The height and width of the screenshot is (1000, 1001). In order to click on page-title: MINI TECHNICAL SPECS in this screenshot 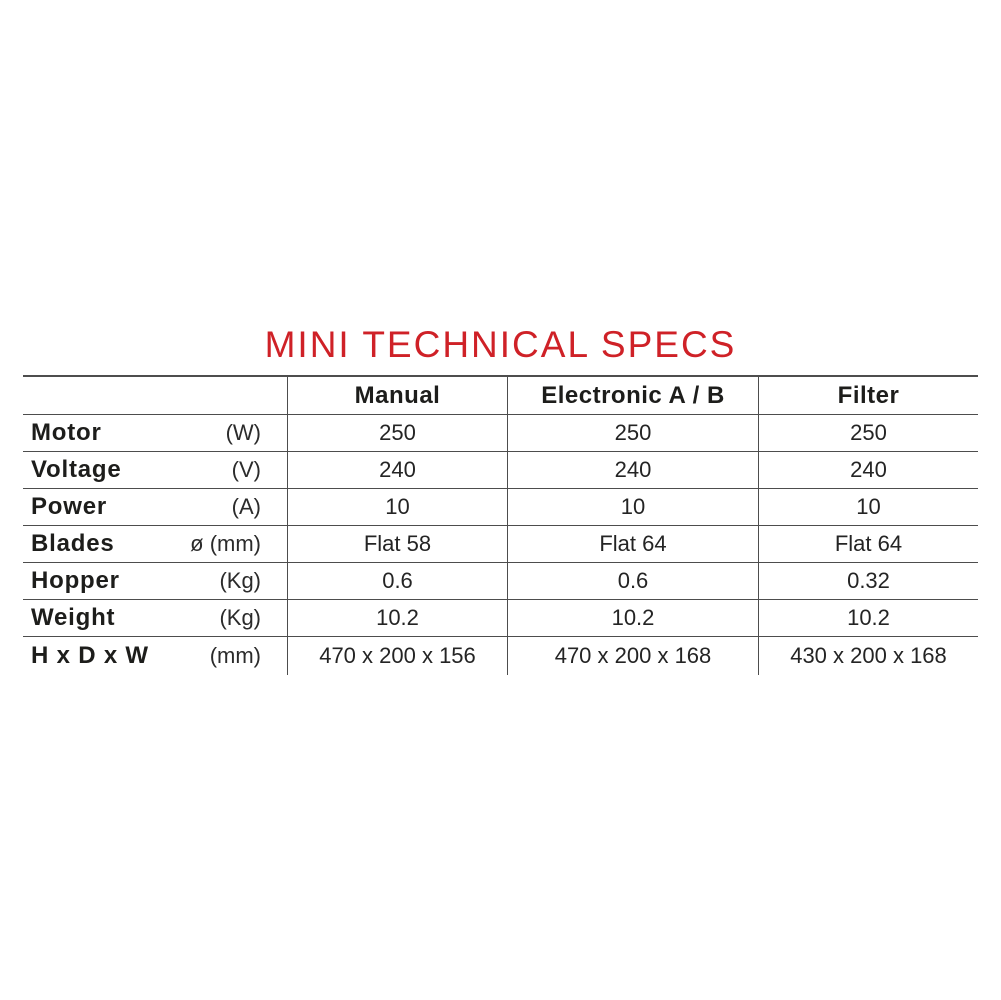, I will do `click(500, 344)`.